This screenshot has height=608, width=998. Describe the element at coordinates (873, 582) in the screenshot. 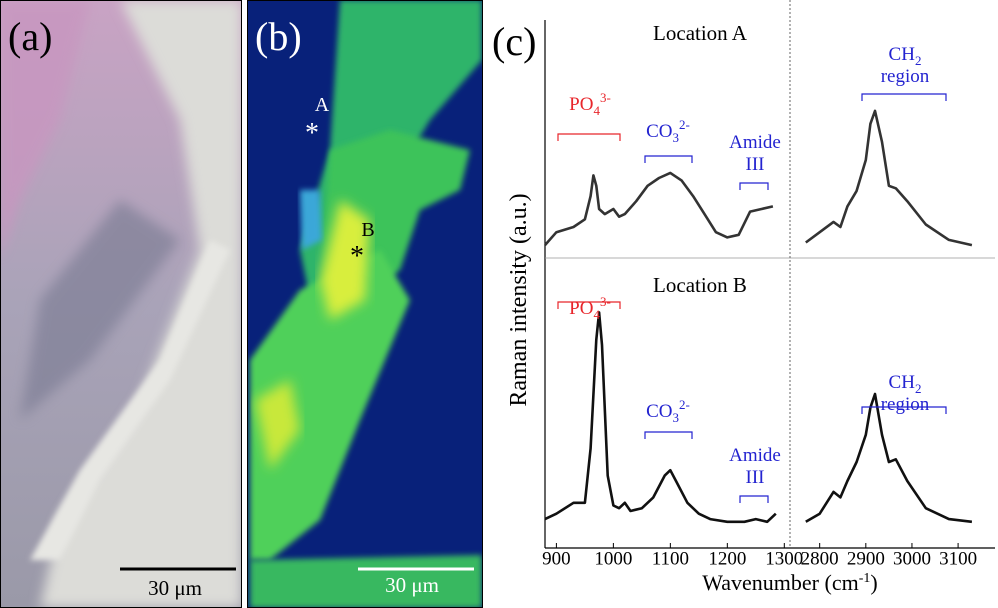

I see `x-axis-label-end: )` at that location.